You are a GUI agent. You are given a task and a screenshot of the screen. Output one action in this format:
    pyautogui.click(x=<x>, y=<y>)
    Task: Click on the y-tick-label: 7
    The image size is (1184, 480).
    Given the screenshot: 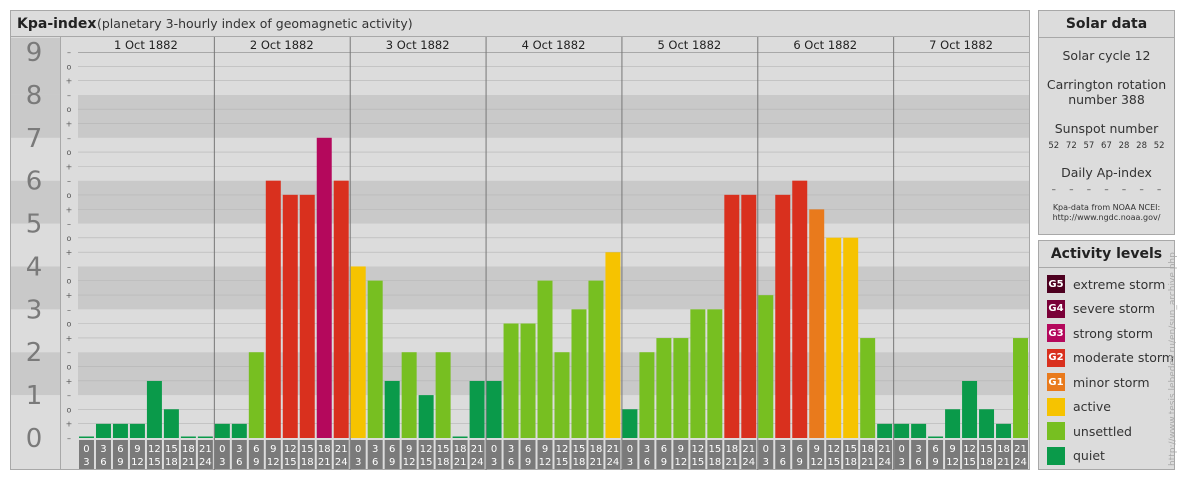 What is the action you would take?
    pyautogui.click(x=34, y=139)
    